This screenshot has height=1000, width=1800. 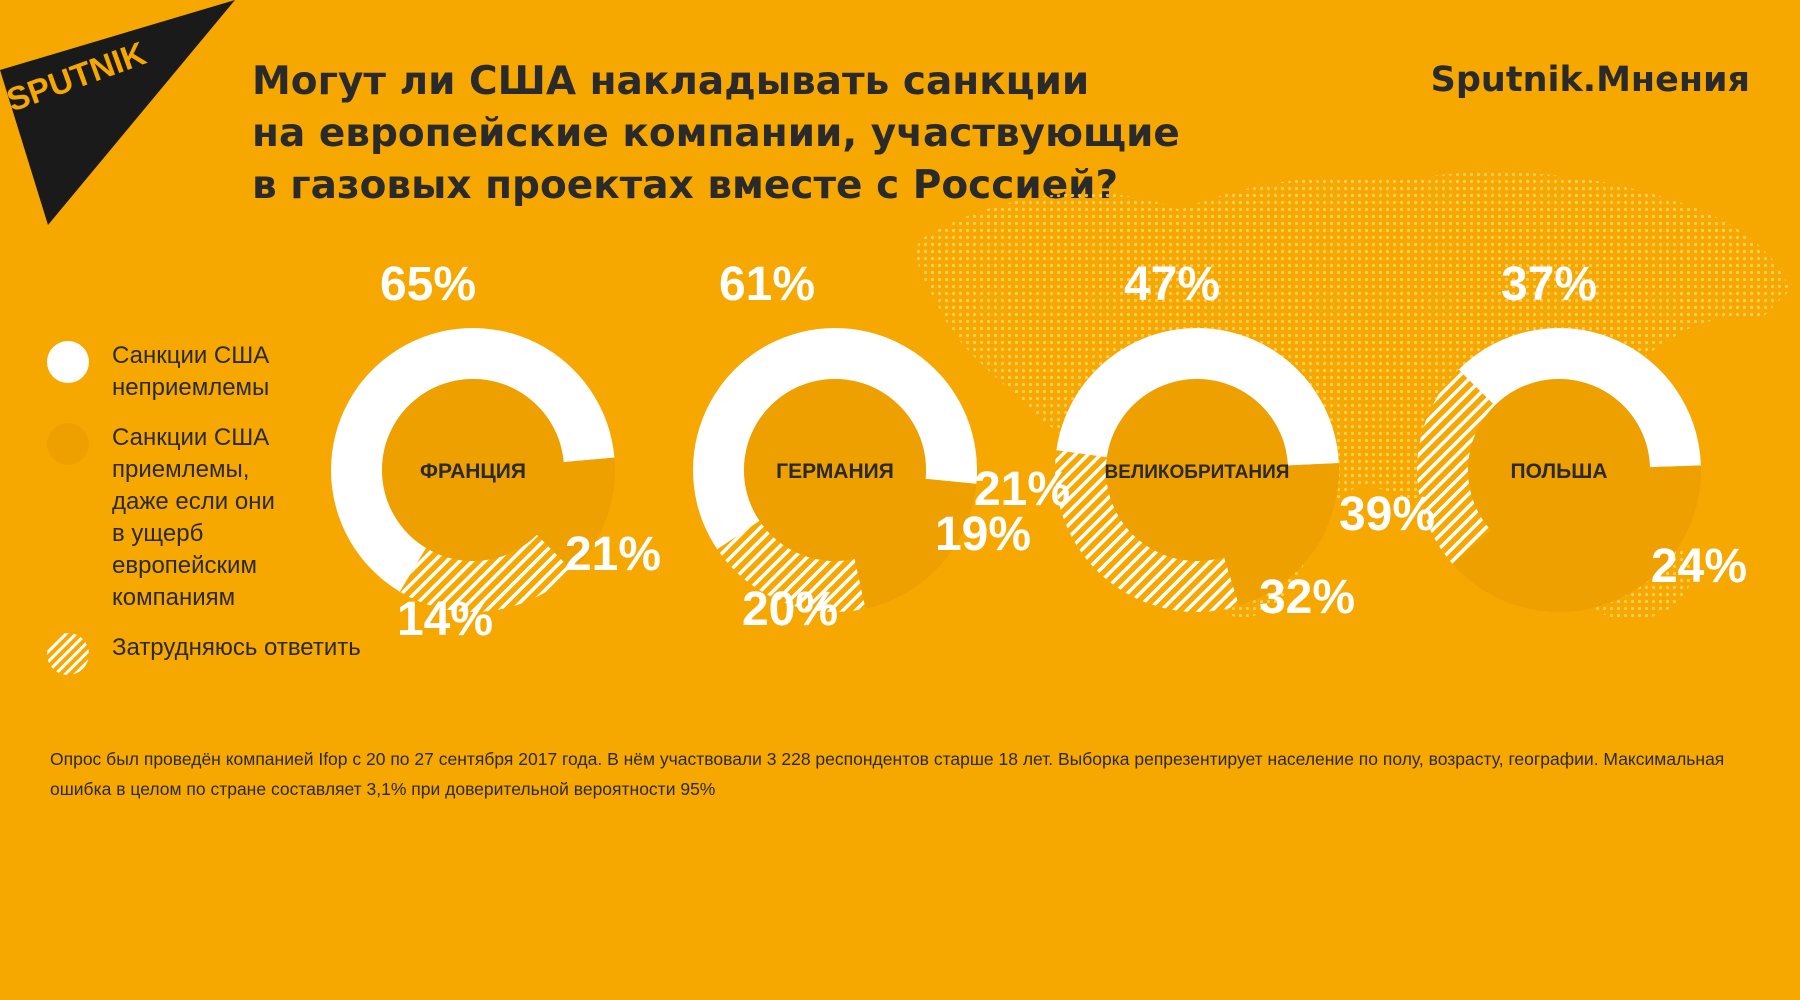 I want to click on value-label-poland-acceptable: 39%, so click(x=1387, y=514).